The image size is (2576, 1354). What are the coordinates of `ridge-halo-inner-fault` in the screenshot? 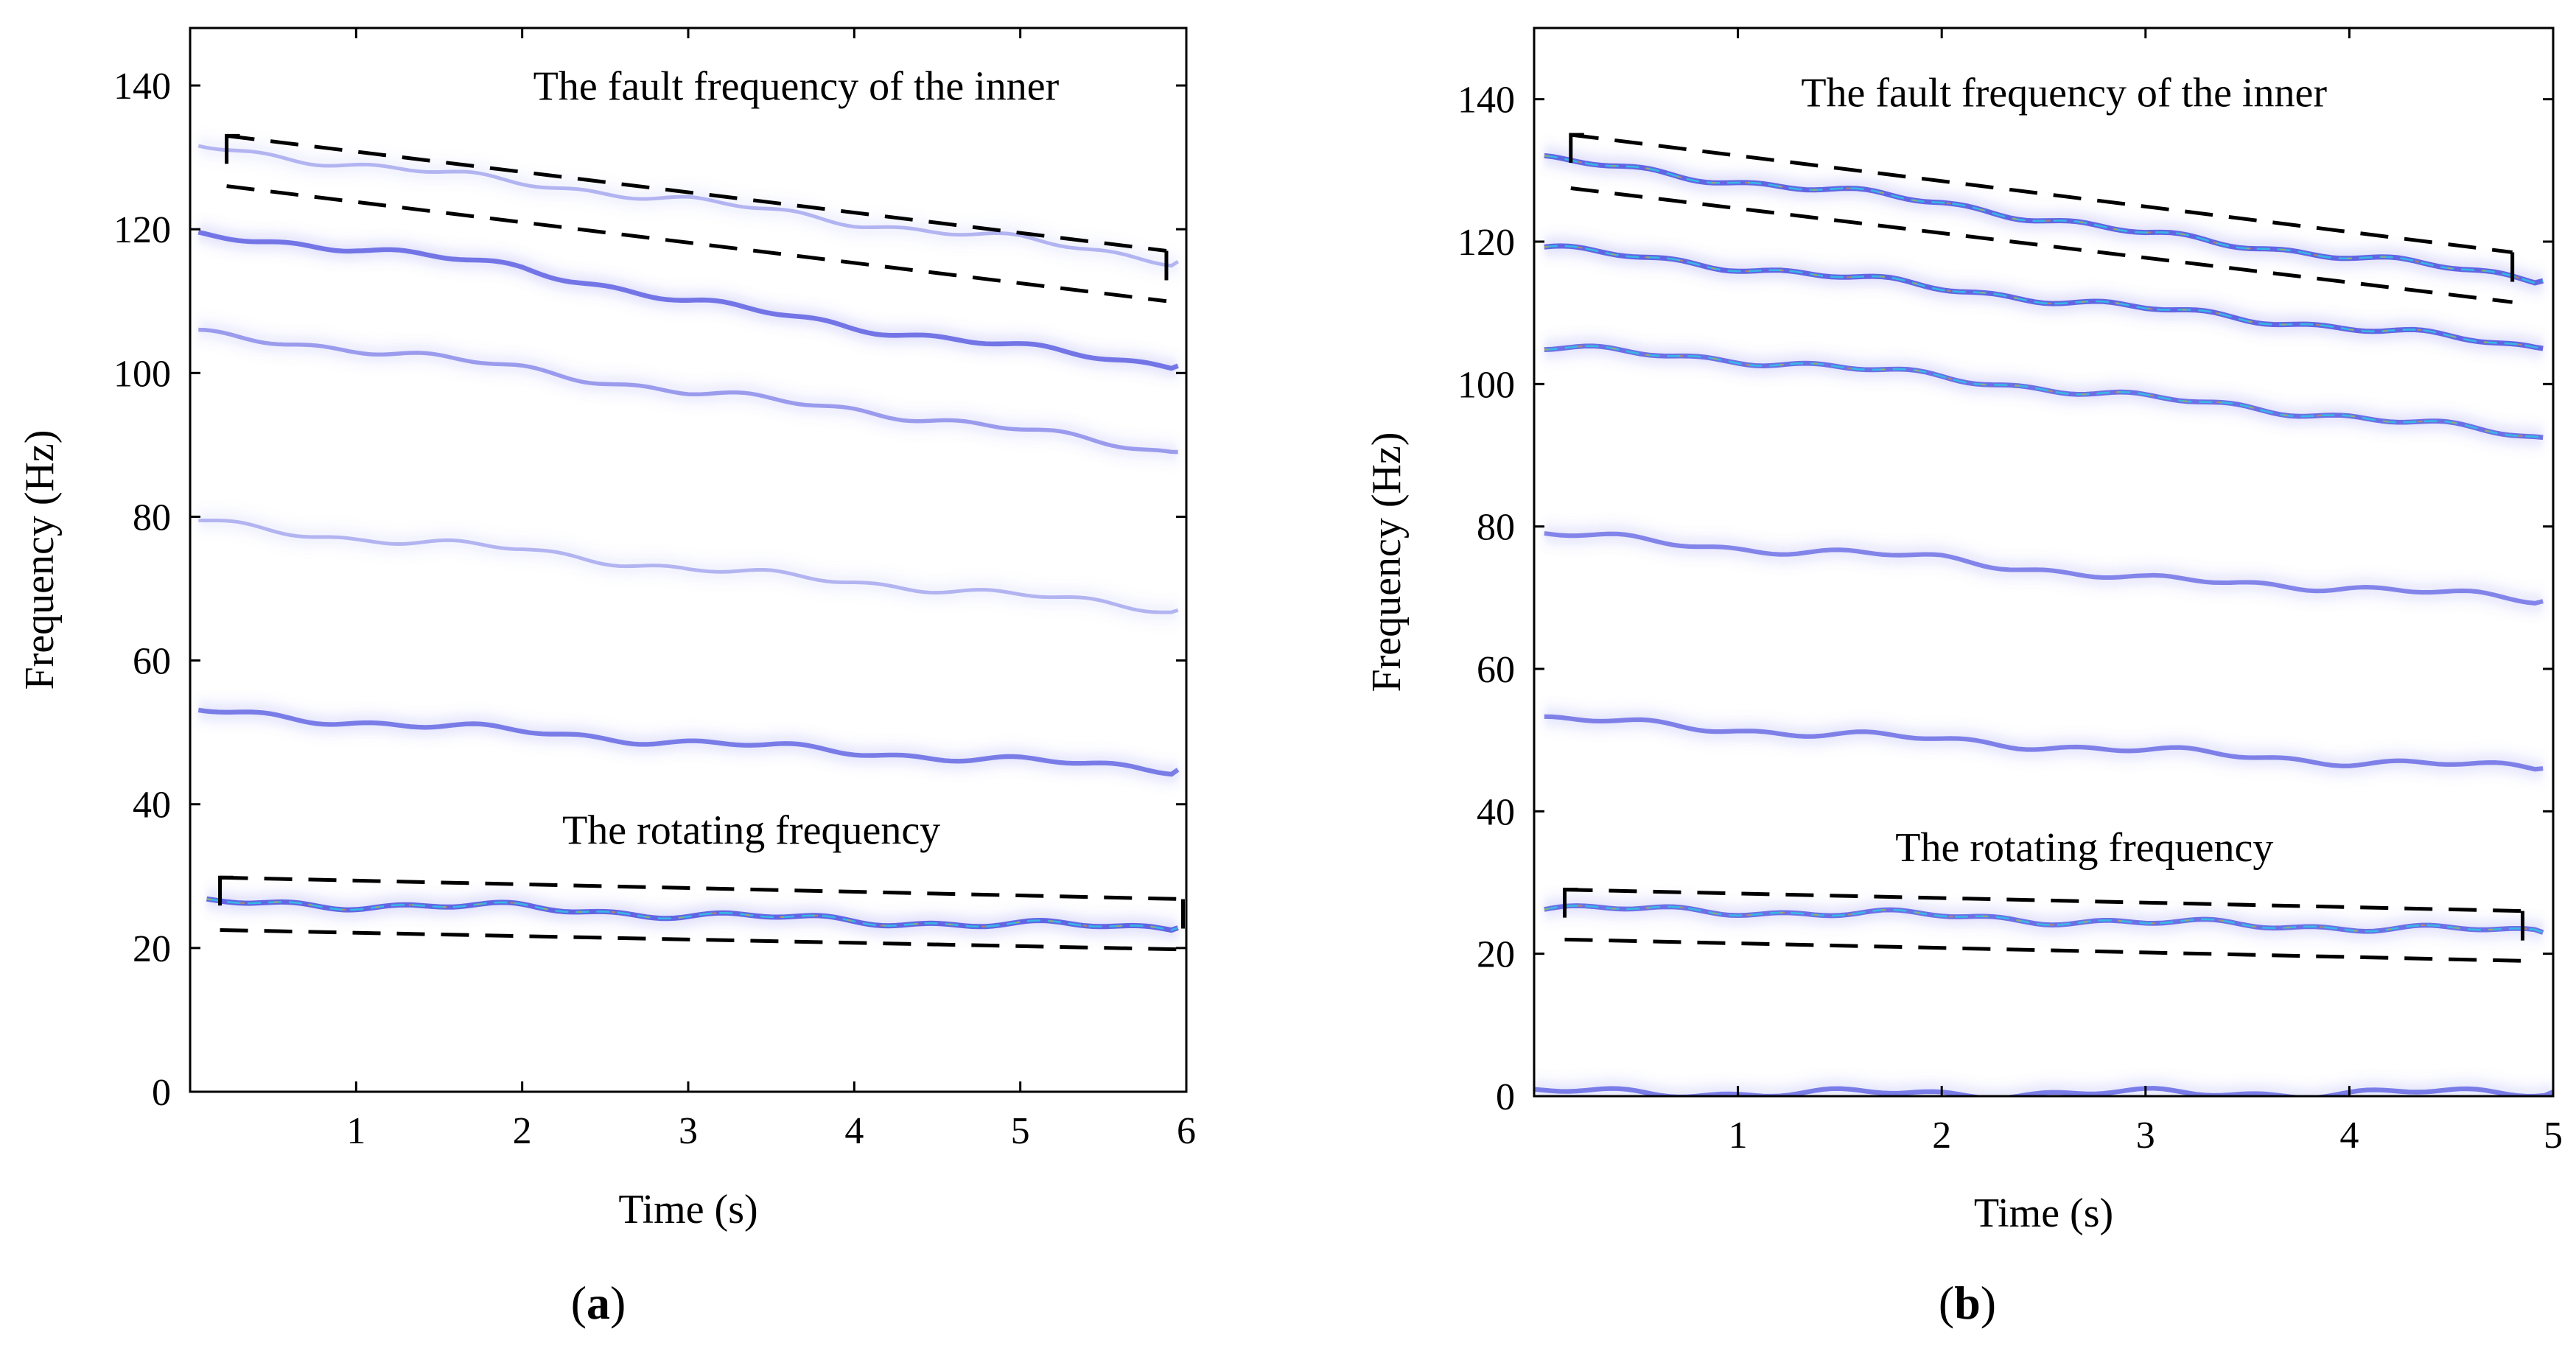 It's located at (689, 206).